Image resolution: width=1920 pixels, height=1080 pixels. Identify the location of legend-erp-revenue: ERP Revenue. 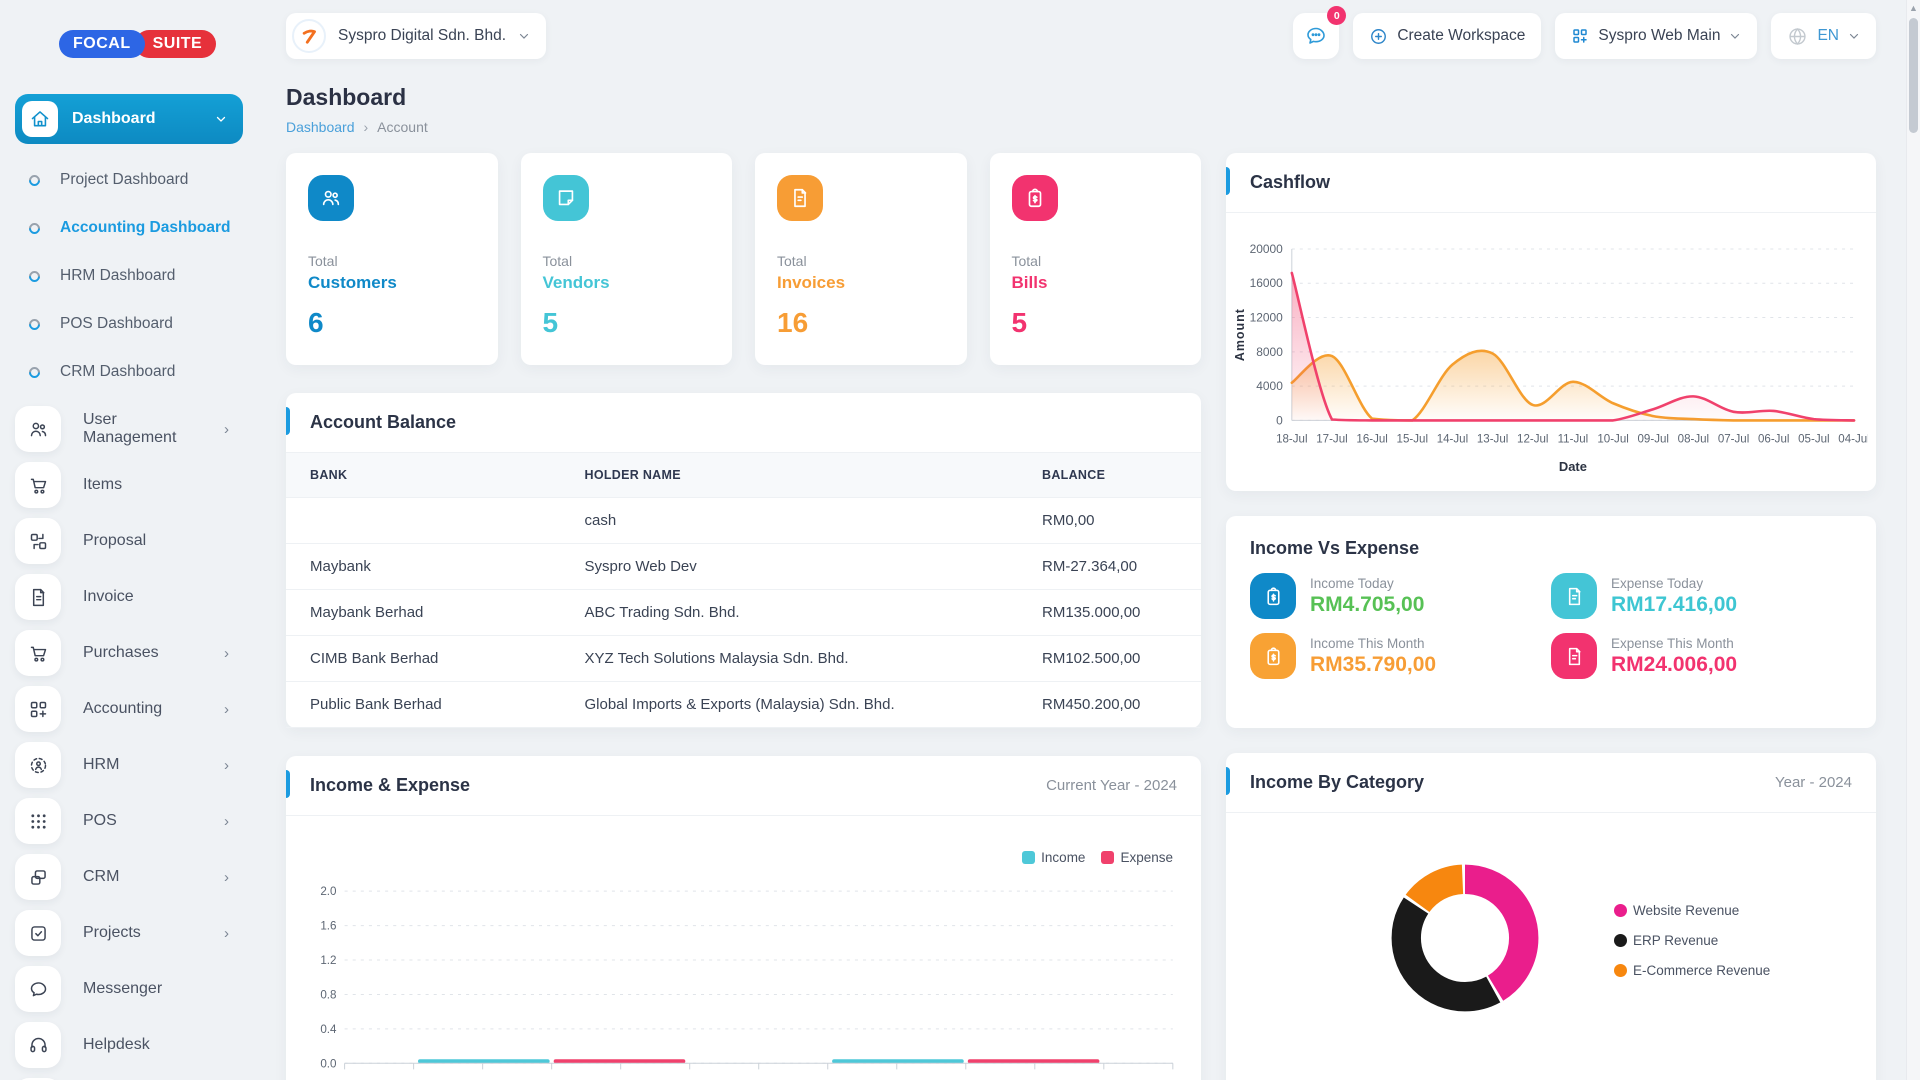
(1692, 940).